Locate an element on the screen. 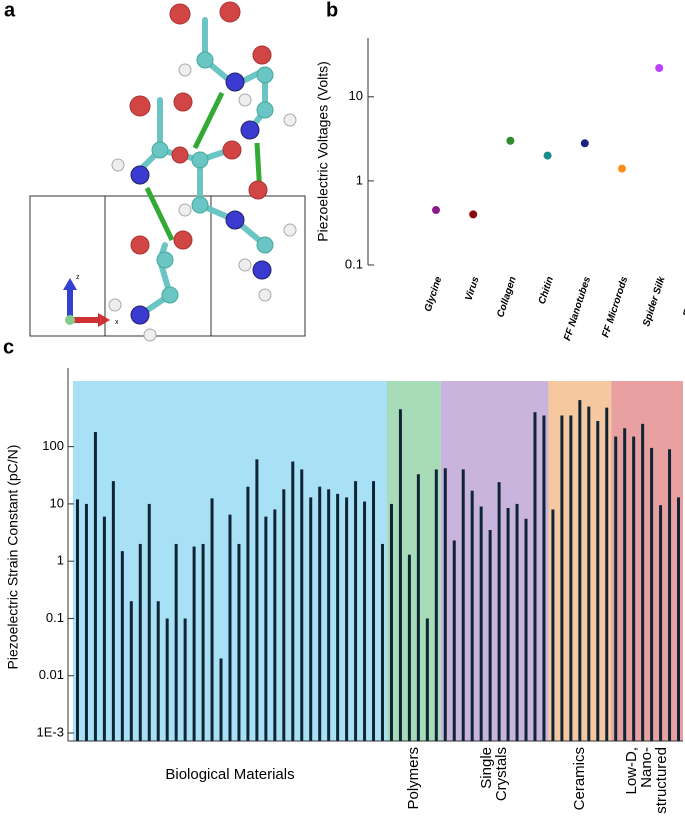 The height and width of the screenshot is (831, 685). region-label: Nano- is located at coordinates (646, 767).